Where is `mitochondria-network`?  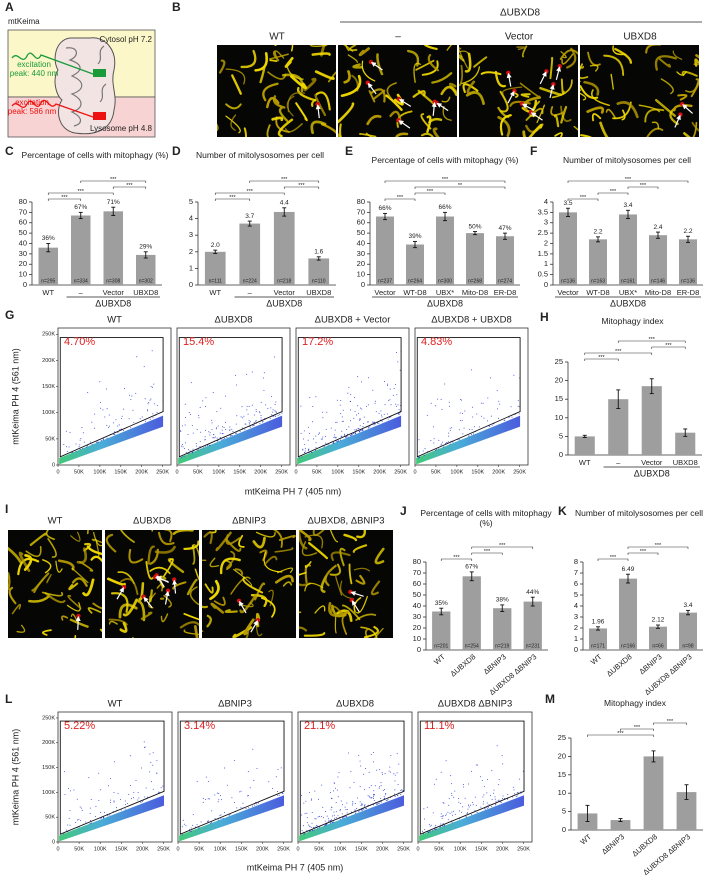
mitochondria-network is located at coordinates (152, 584).